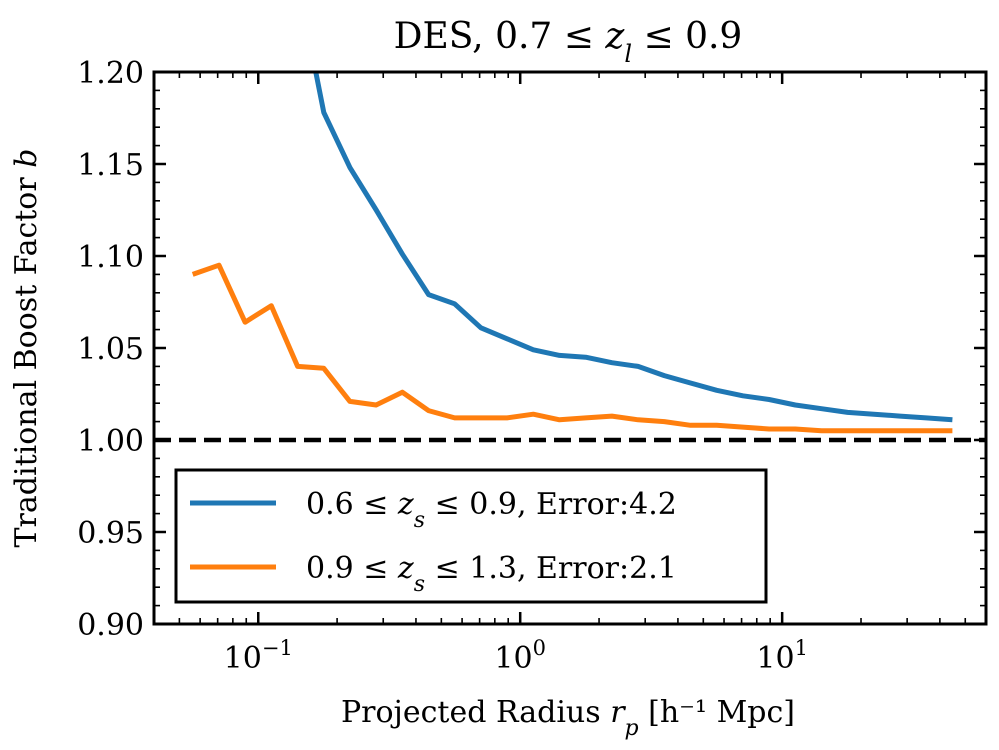 The height and width of the screenshot is (750, 999). Describe the element at coordinates (110, 625) in the screenshot. I see `y-tick-label: 0.90` at that location.